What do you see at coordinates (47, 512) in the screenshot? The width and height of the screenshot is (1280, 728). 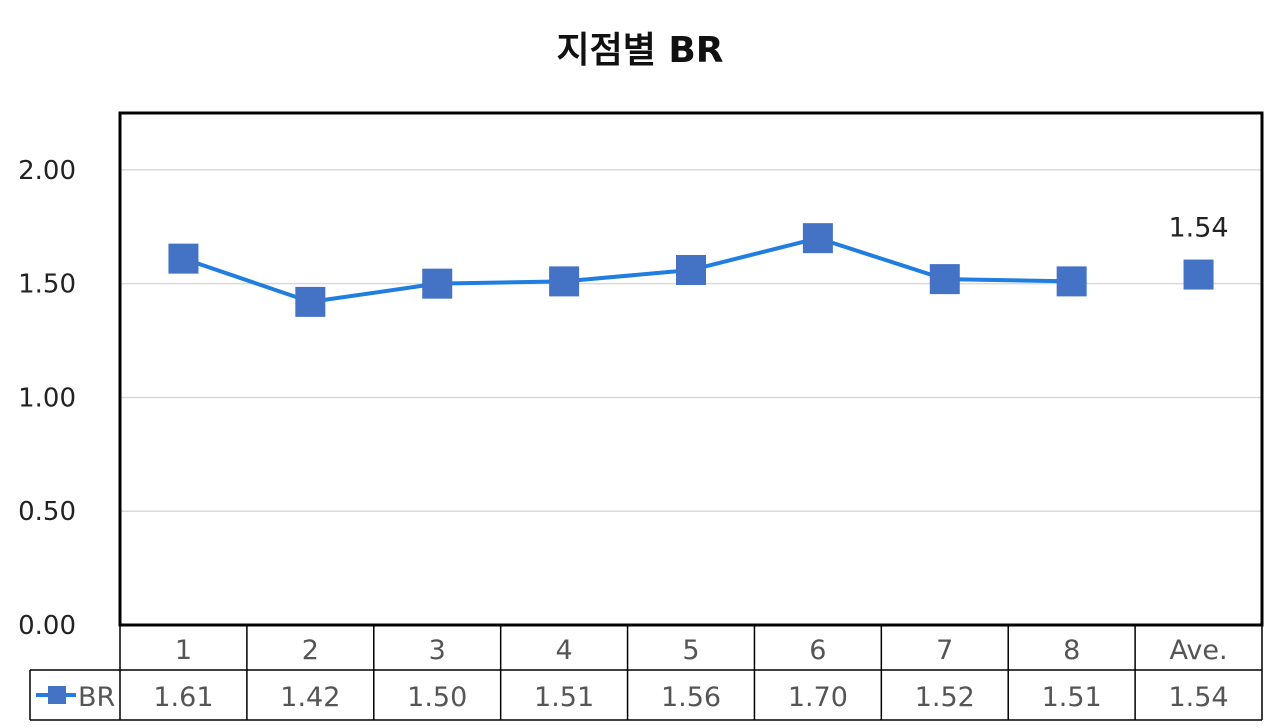 I see `y-tick-label: 0.50` at bounding box center [47, 512].